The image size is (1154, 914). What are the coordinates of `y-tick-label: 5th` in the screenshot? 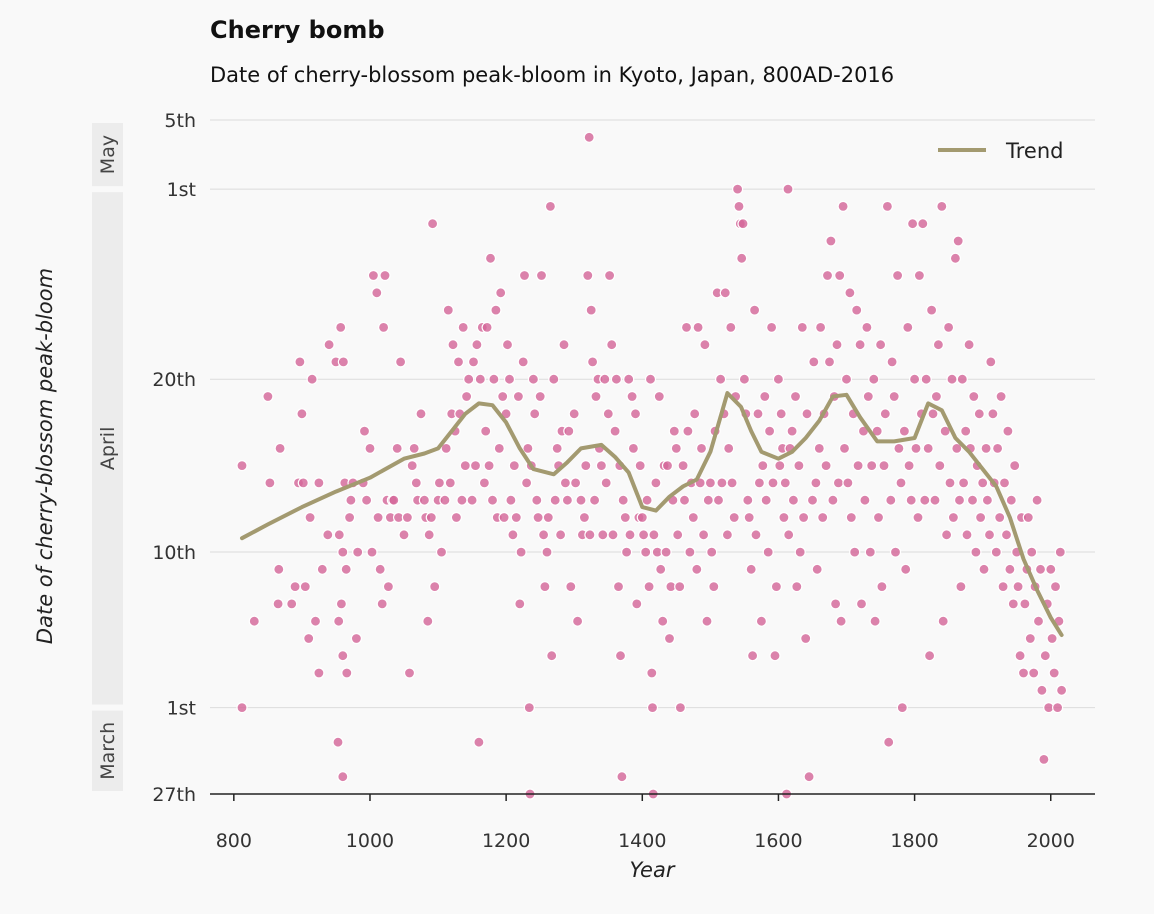 It's located at (180, 121).